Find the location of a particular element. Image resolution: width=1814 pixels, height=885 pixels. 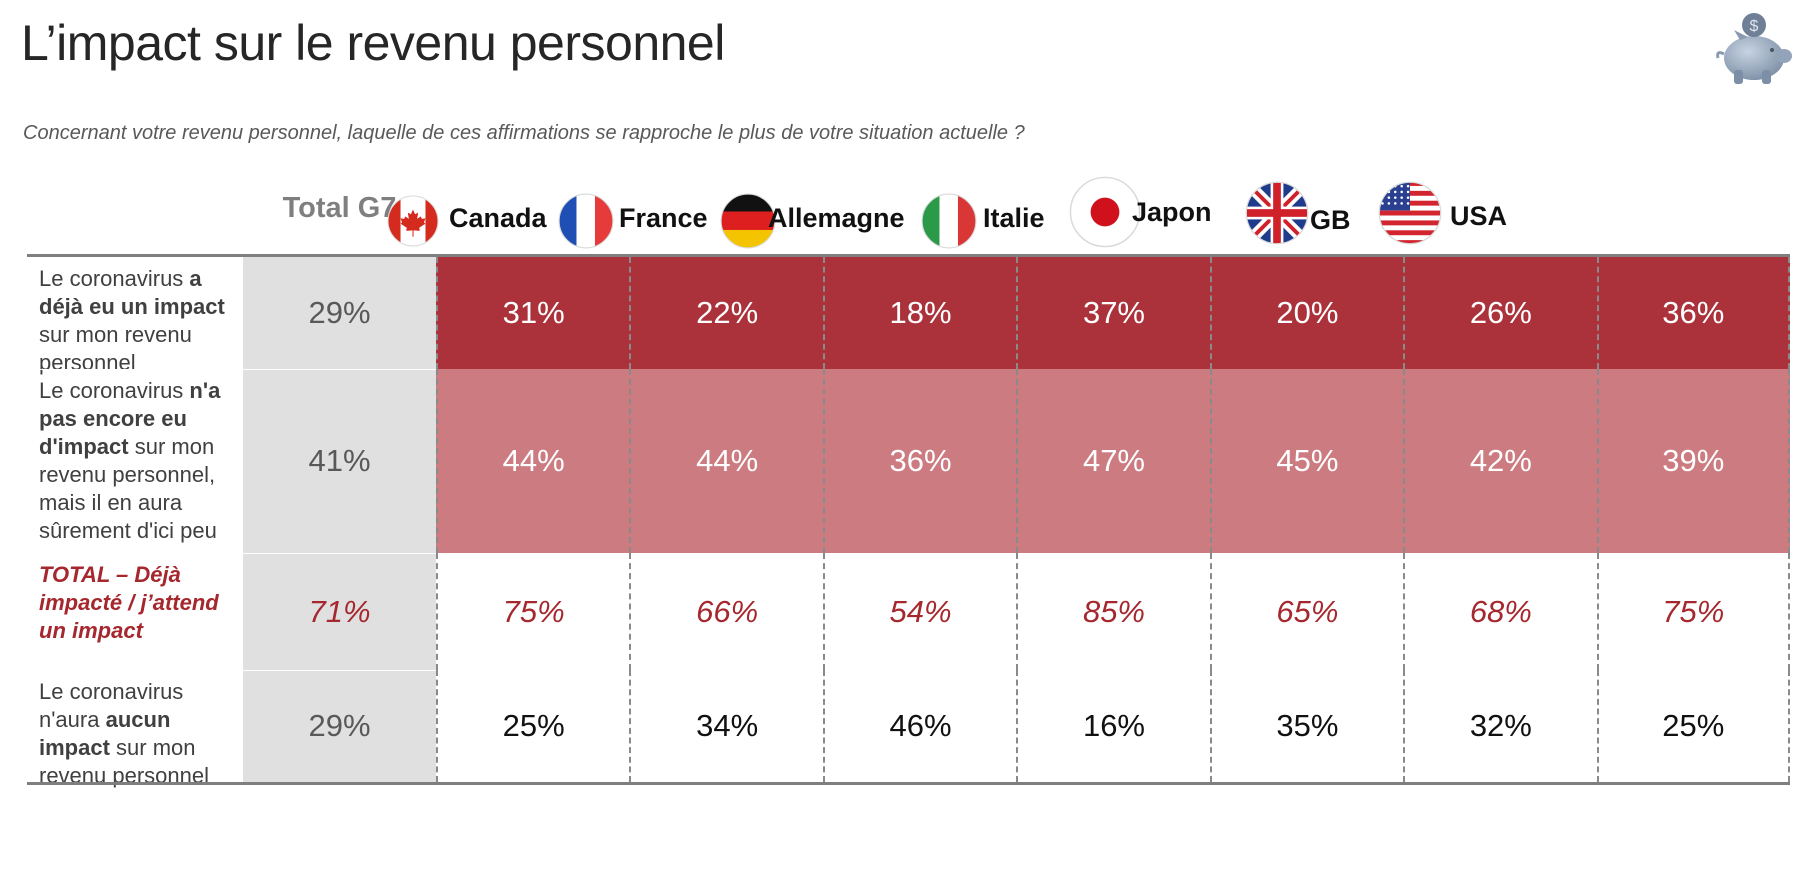

total-g7-value: 71% is located at coordinates (339, 611).